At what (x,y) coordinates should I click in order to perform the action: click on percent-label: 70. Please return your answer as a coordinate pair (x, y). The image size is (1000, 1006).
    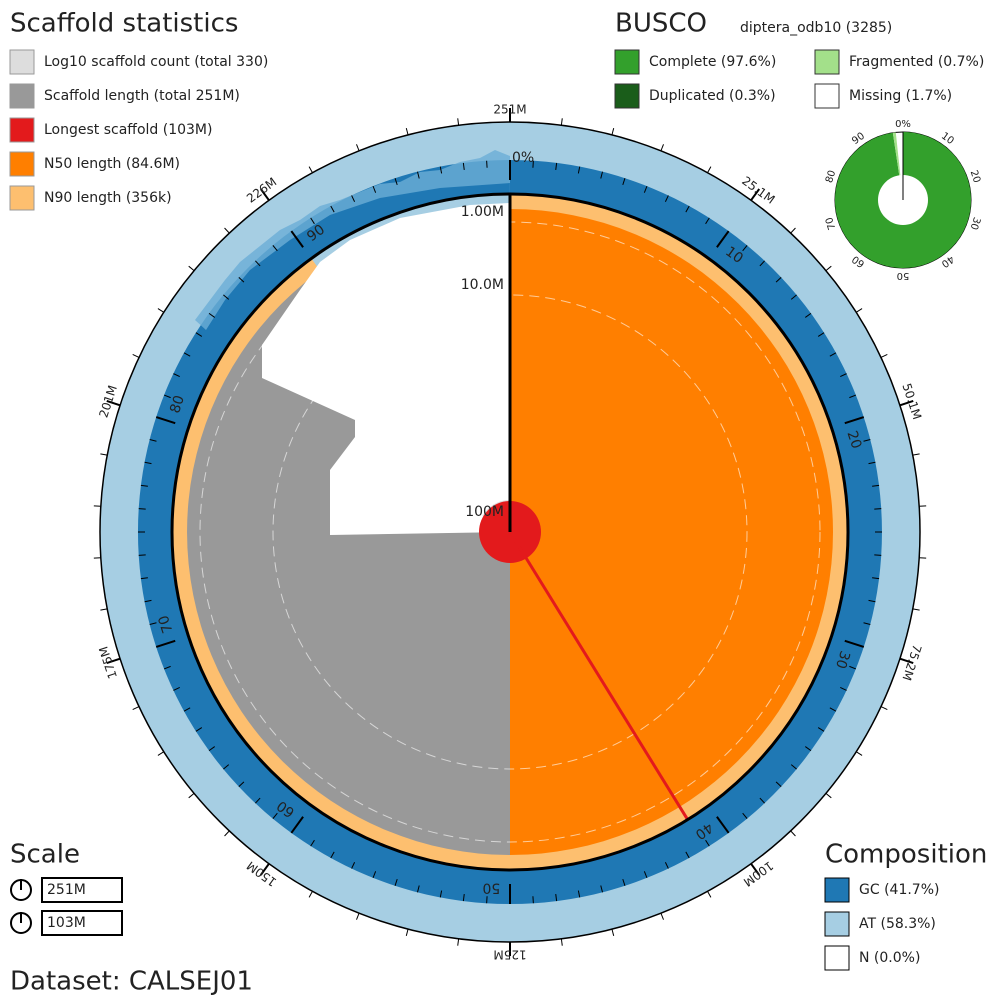
    Looking at the image, I should click on (166, 624).